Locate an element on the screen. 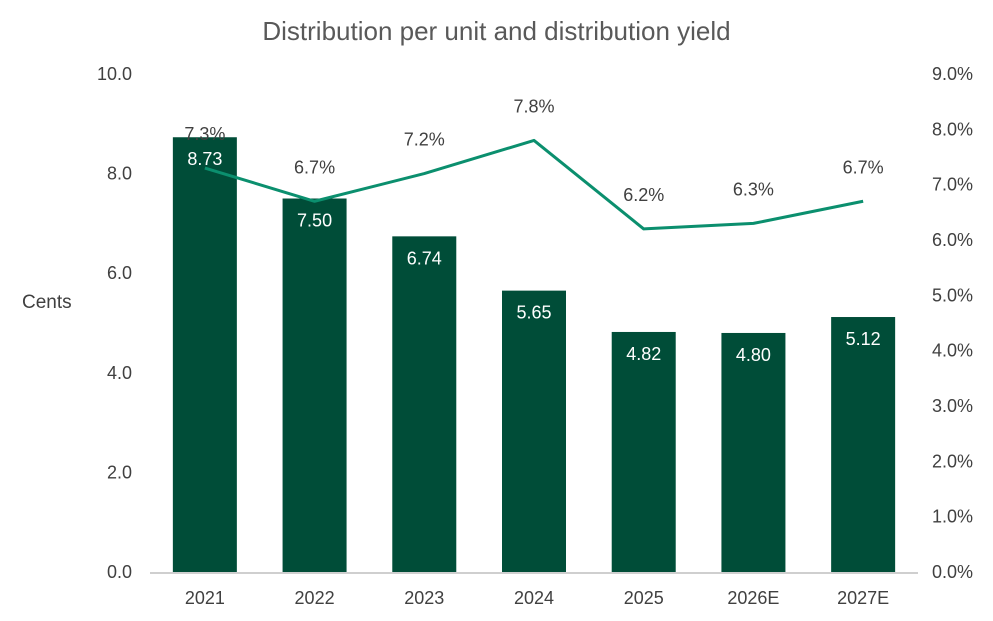  bar-2022 is located at coordinates (314, 385).